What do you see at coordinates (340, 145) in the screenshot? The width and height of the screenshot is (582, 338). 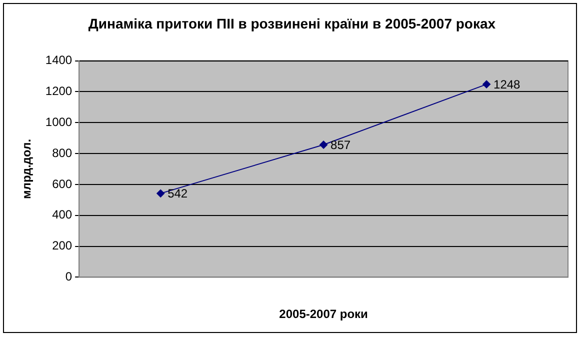 I see `data-label: 857` at bounding box center [340, 145].